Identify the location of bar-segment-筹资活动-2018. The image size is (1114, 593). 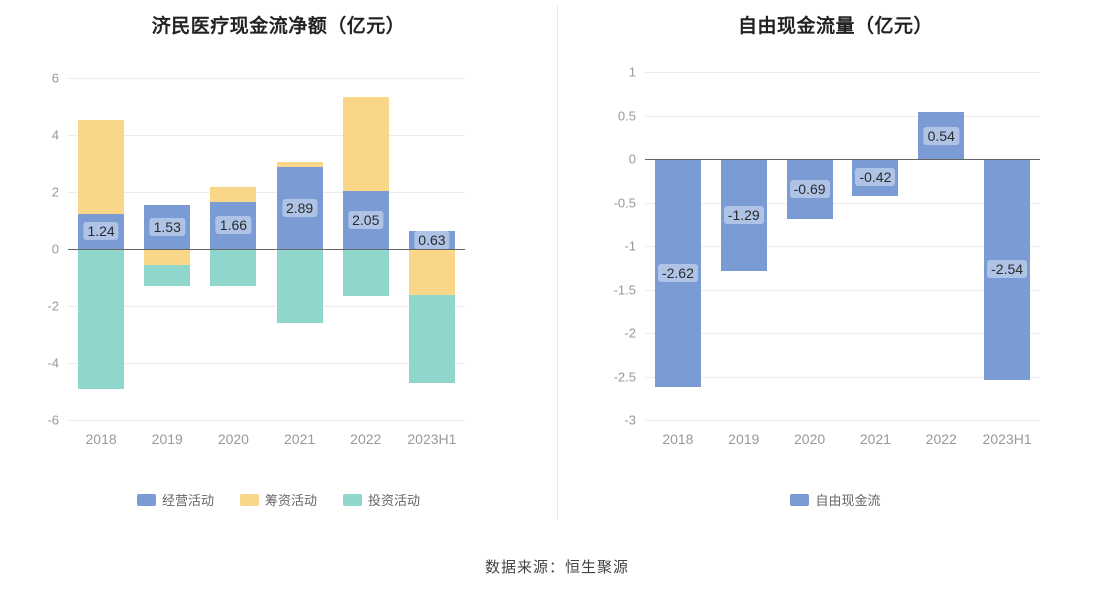
(101, 166).